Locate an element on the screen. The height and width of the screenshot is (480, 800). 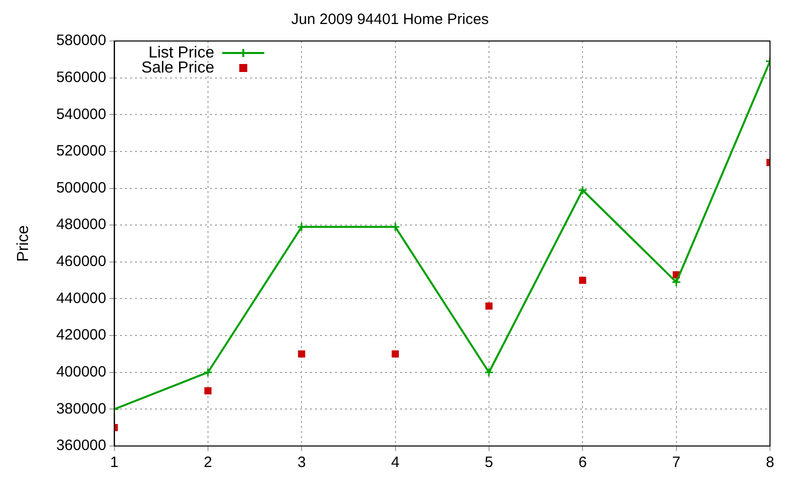
y-tick-label: 580000 is located at coordinates (81, 41).